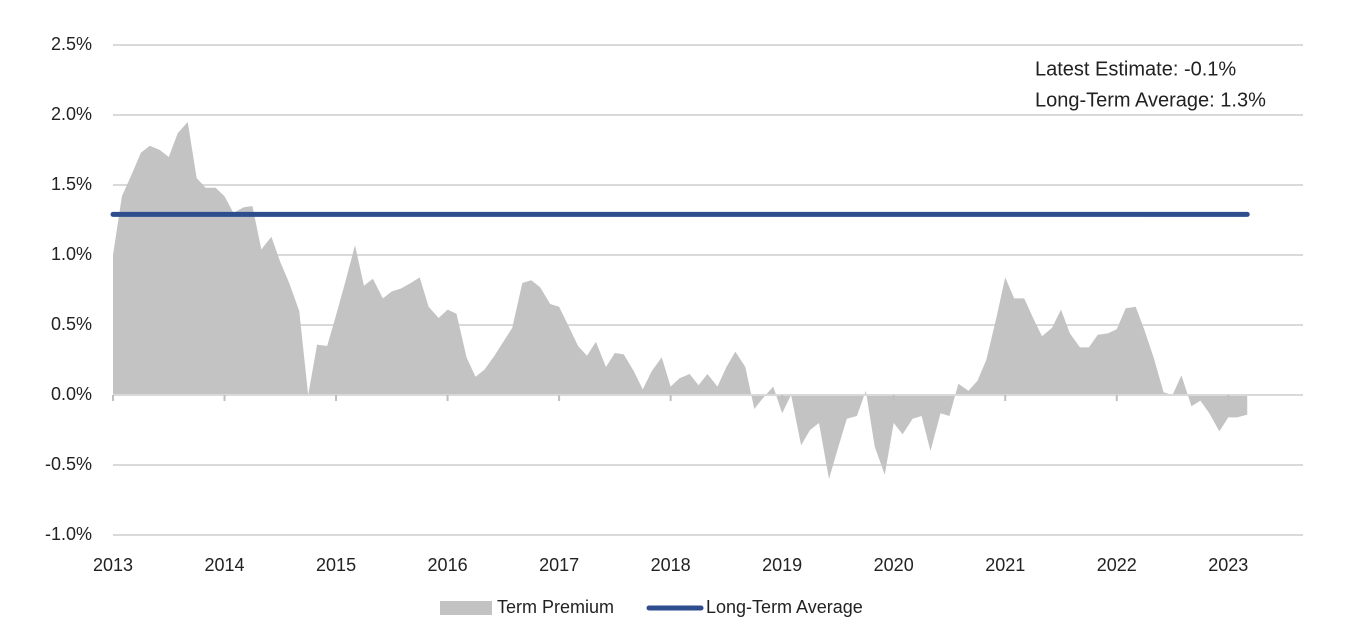  I want to click on x-tick-label: 2021, so click(1005, 565).